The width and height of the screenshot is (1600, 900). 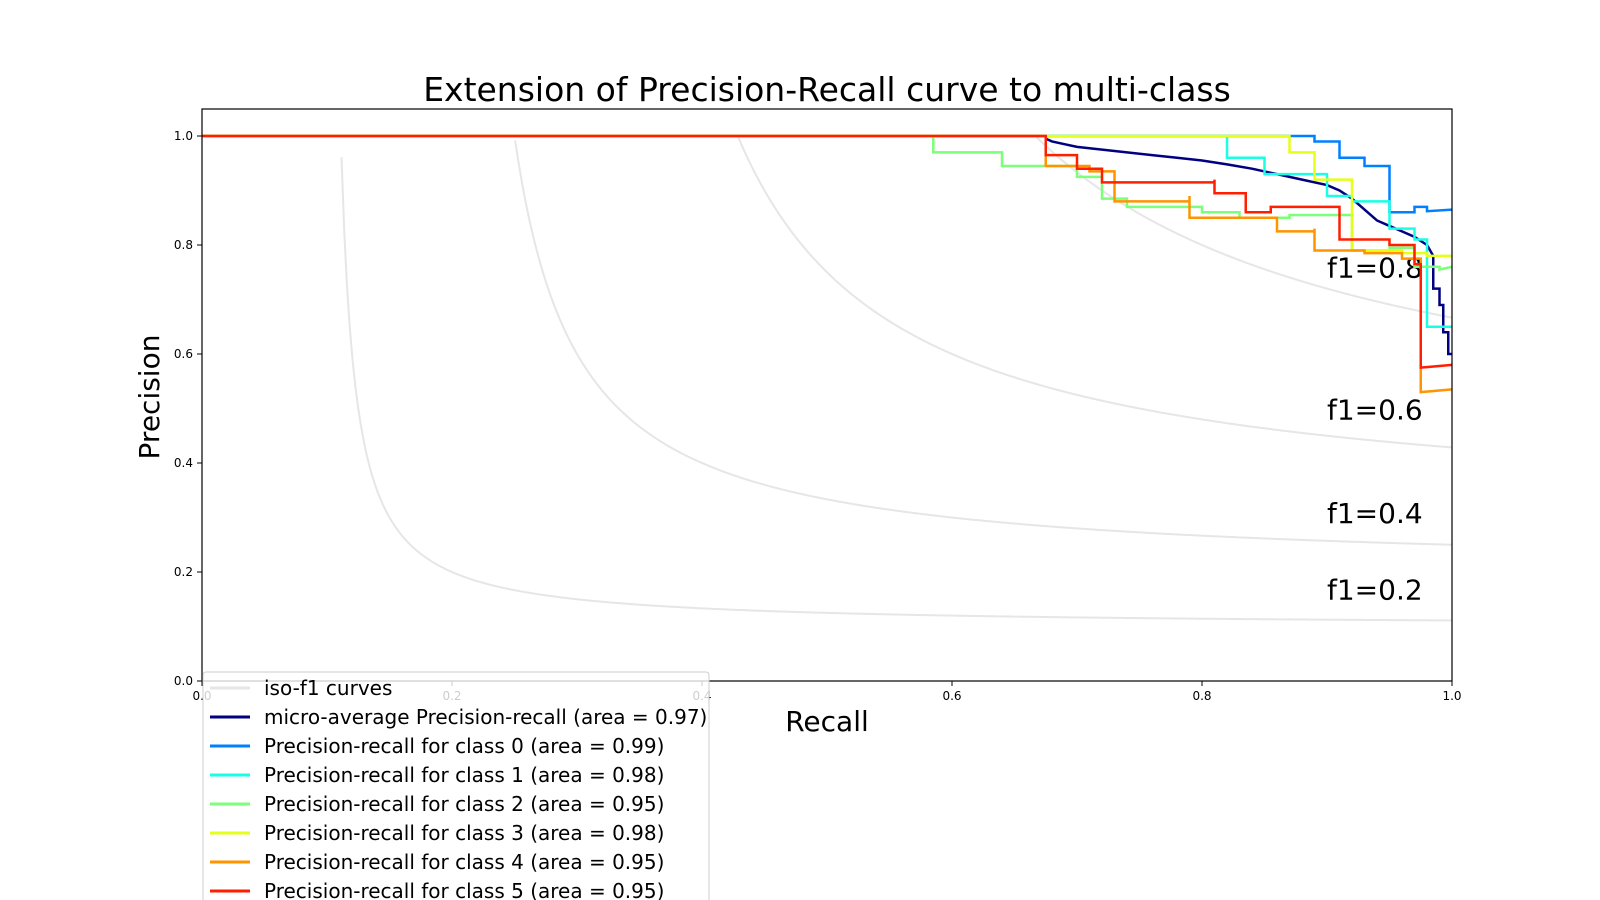 What do you see at coordinates (183, 572) in the screenshot?
I see `y-tick-label-1: 0.2` at bounding box center [183, 572].